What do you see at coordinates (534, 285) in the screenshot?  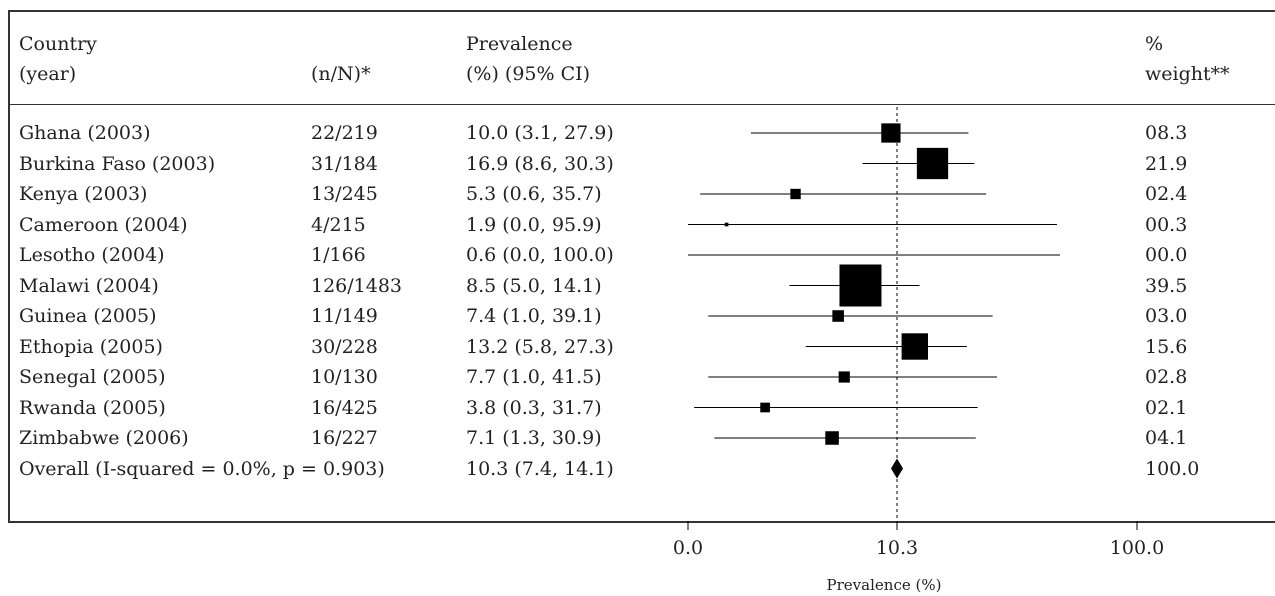 I see `study-ci: 8.5 (5.0, 14.1)` at bounding box center [534, 285].